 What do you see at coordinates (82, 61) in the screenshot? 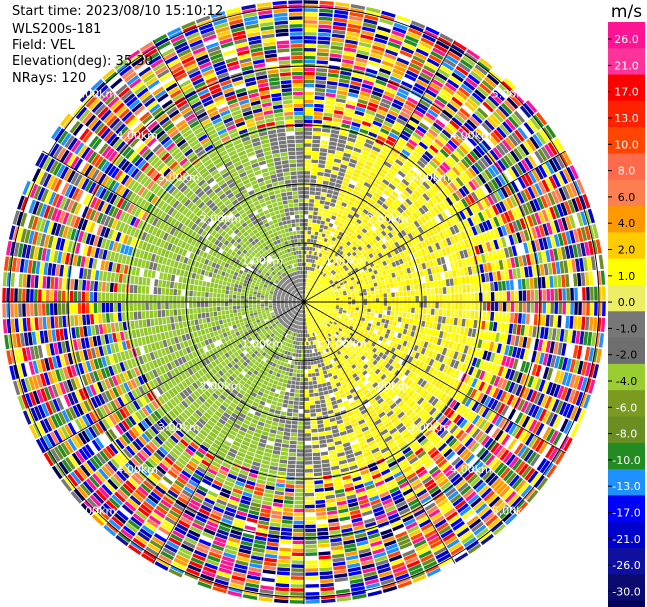
I see `elevation-label: Elevation(deg): 35.30` at bounding box center [82, 61].